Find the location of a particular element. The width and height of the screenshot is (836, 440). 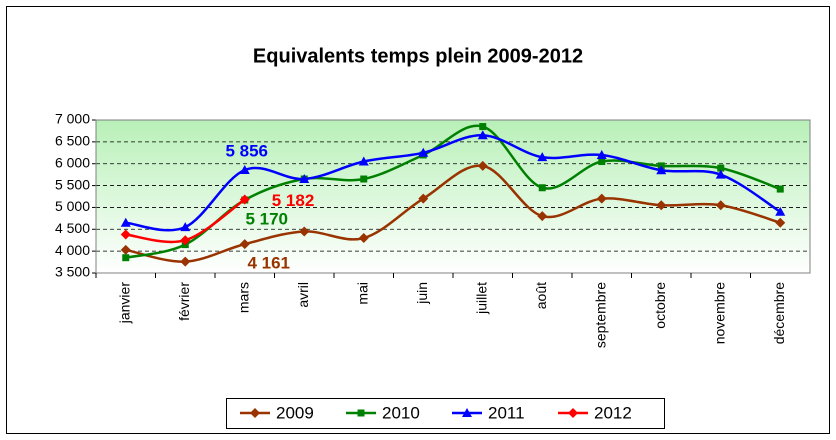

chart-title: Equivalents temps plein 2009-2012 is located at coordinates (418, 56).